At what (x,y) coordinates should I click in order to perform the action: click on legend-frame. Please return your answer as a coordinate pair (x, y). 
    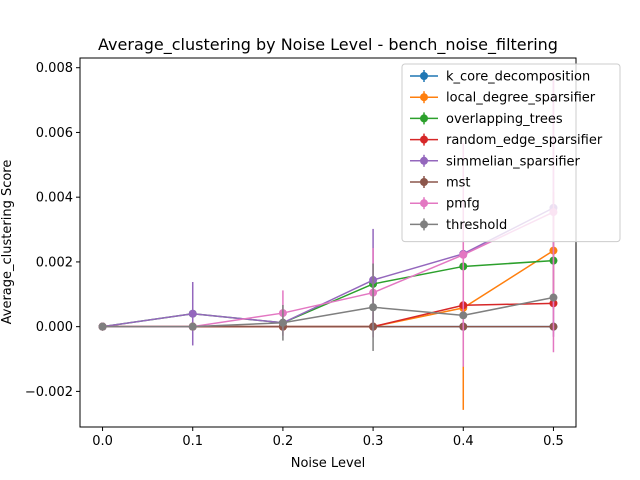
    Looking at the image, I should click on (511, 153).